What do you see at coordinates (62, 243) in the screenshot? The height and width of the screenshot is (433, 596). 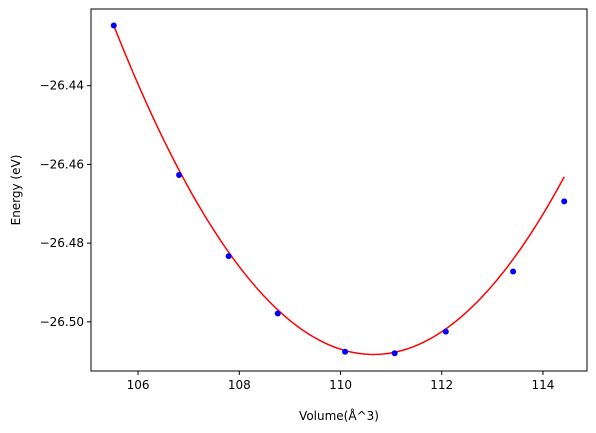 I see `y-tick-label: −26.48` at bounding box center [62, 243].